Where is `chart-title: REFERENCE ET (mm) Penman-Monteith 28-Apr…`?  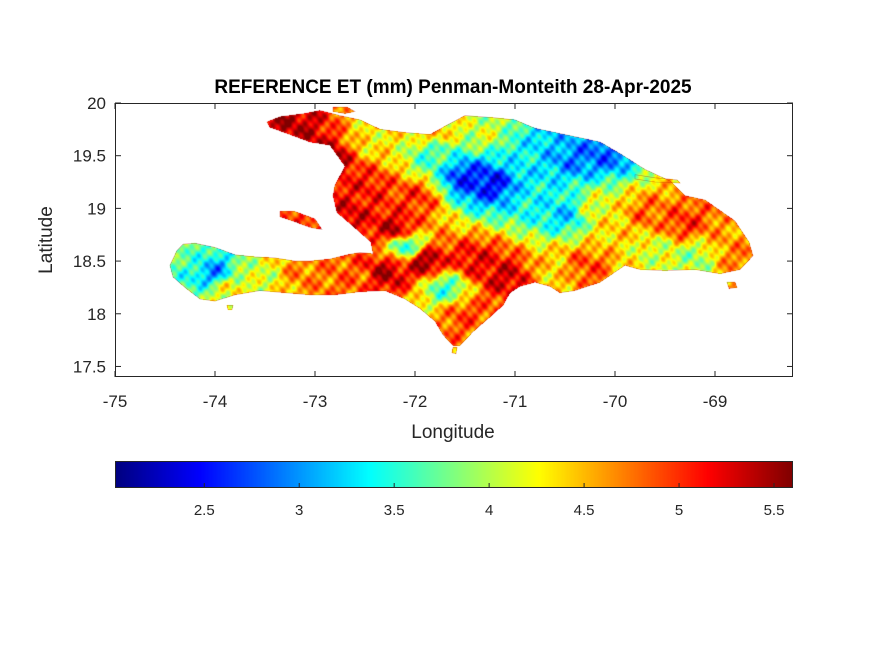
chart-title: REFERENCE ET (mm) Penman-Monteith 28-Apr… is located at coordinates (453, 87).